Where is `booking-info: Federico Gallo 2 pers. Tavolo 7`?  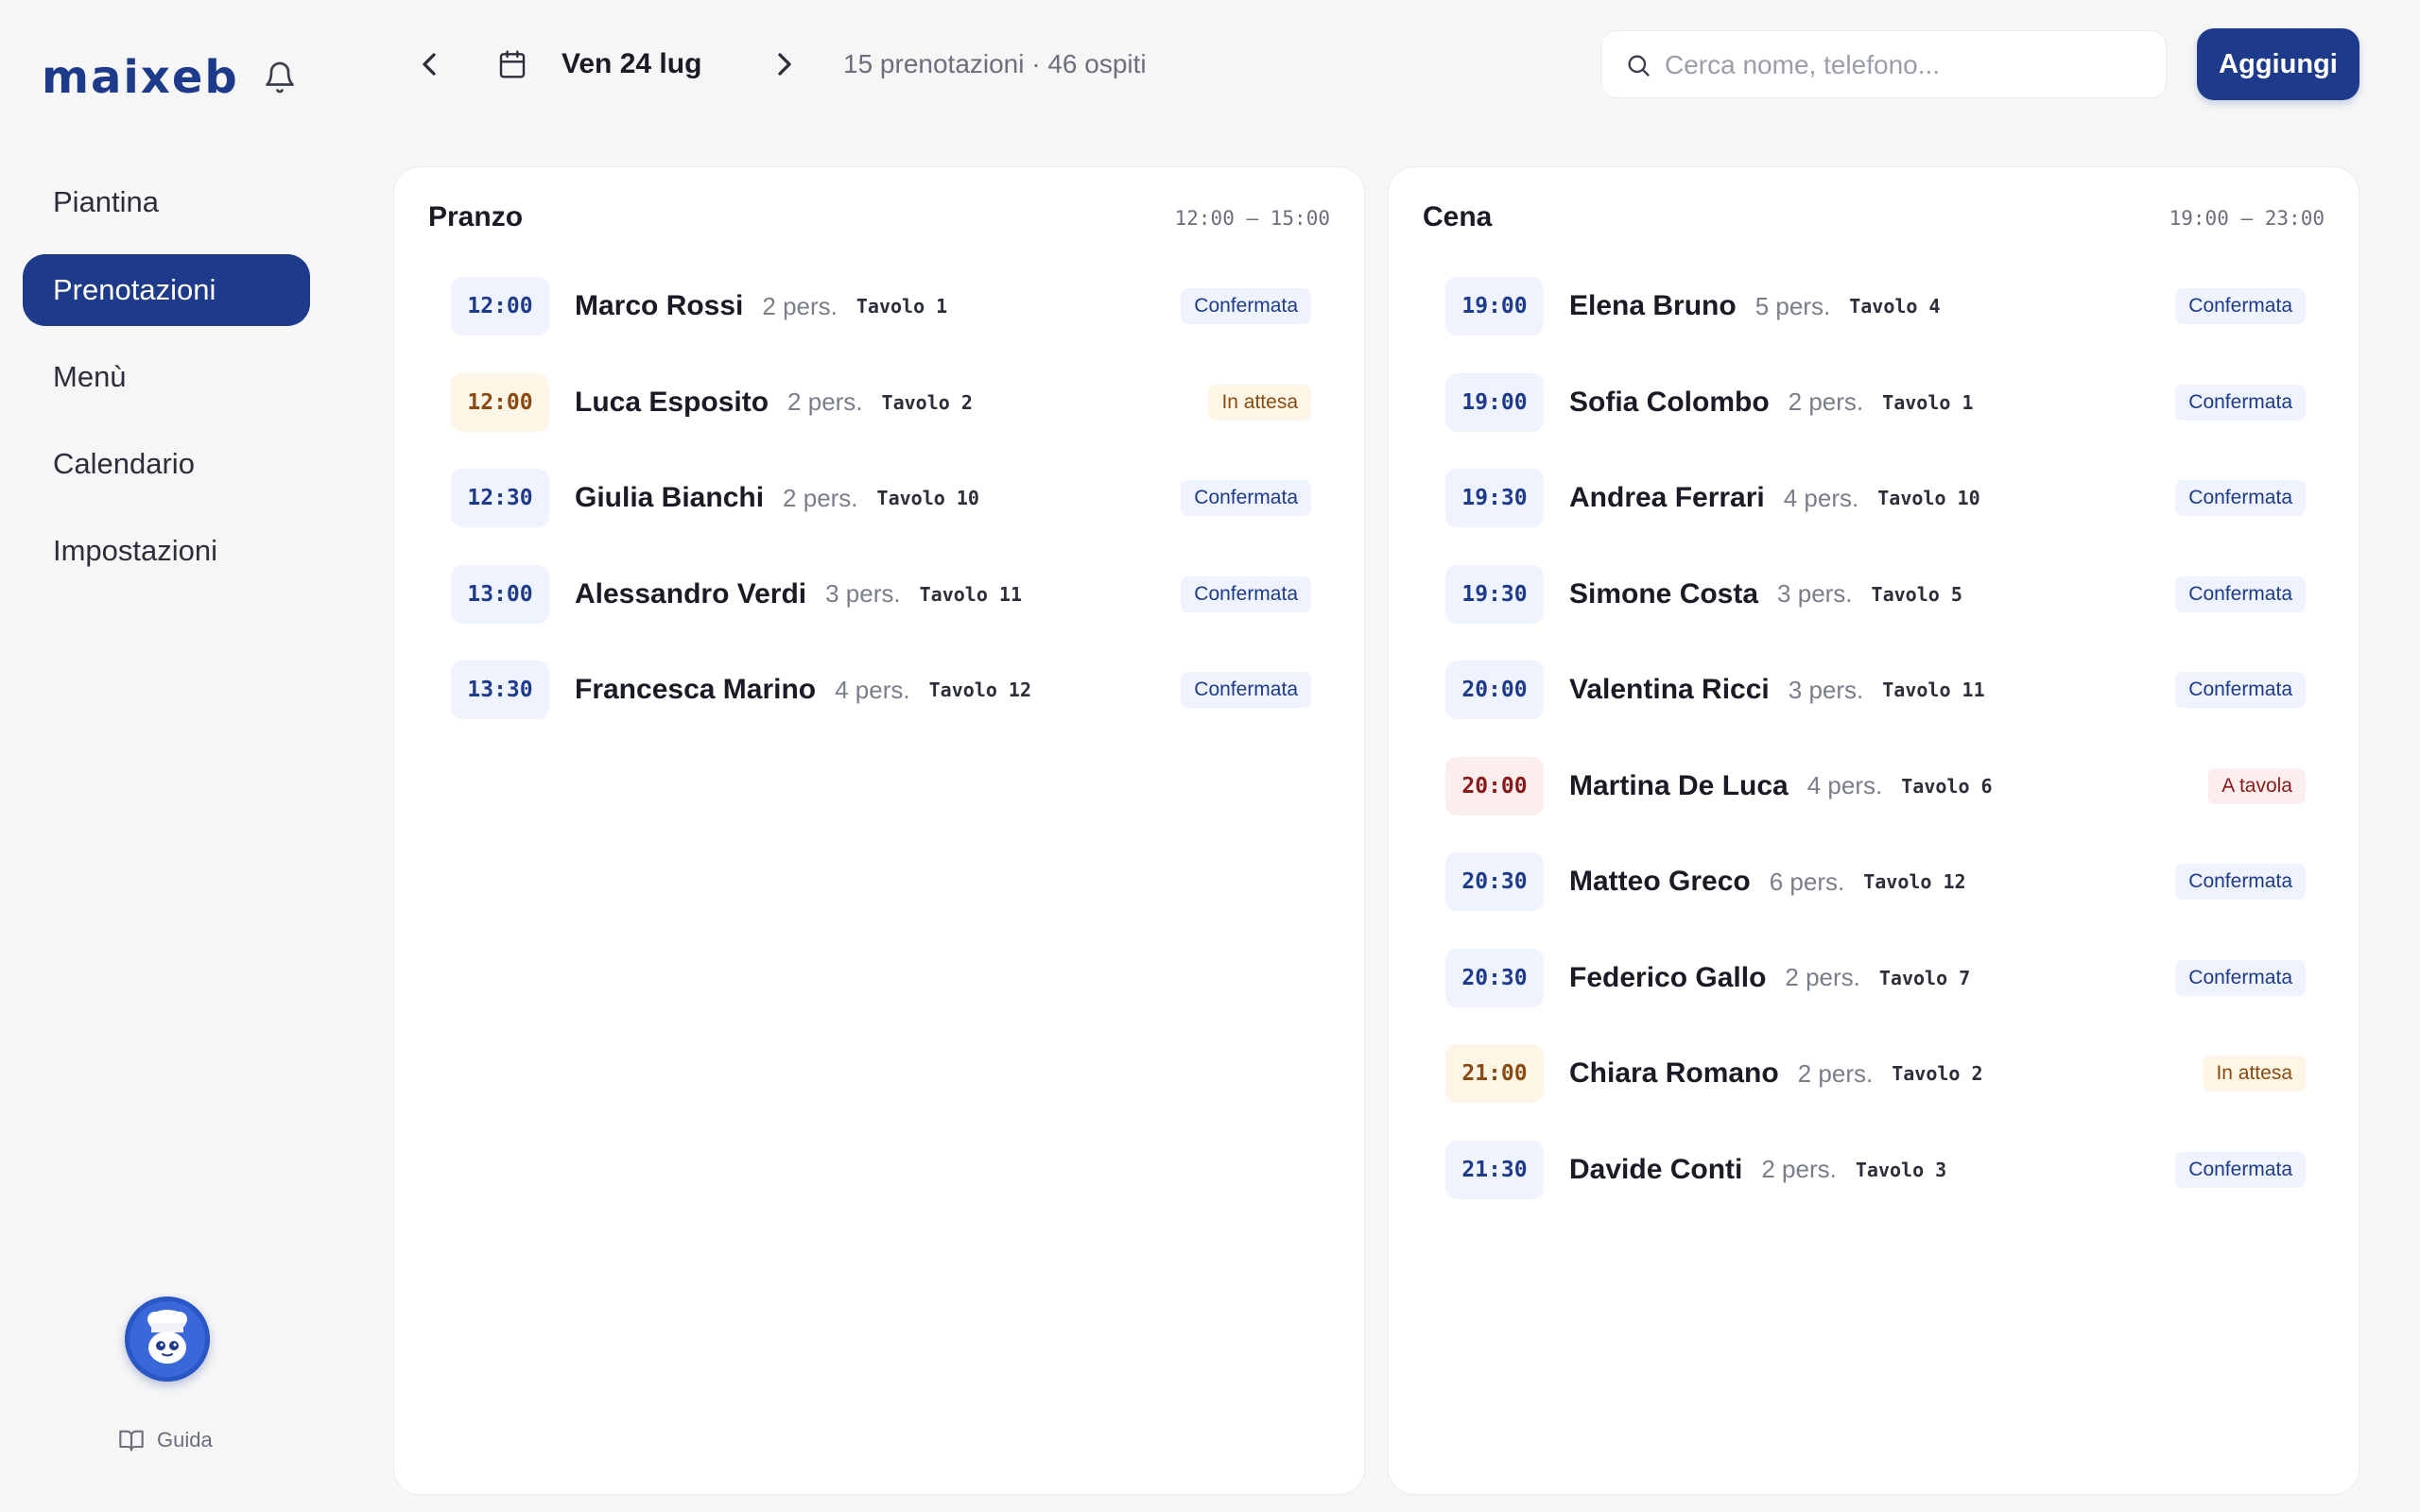
booking-info: Federico Gallo 2 pers. Tavolo 7 is located at coordinates (1769, 978).